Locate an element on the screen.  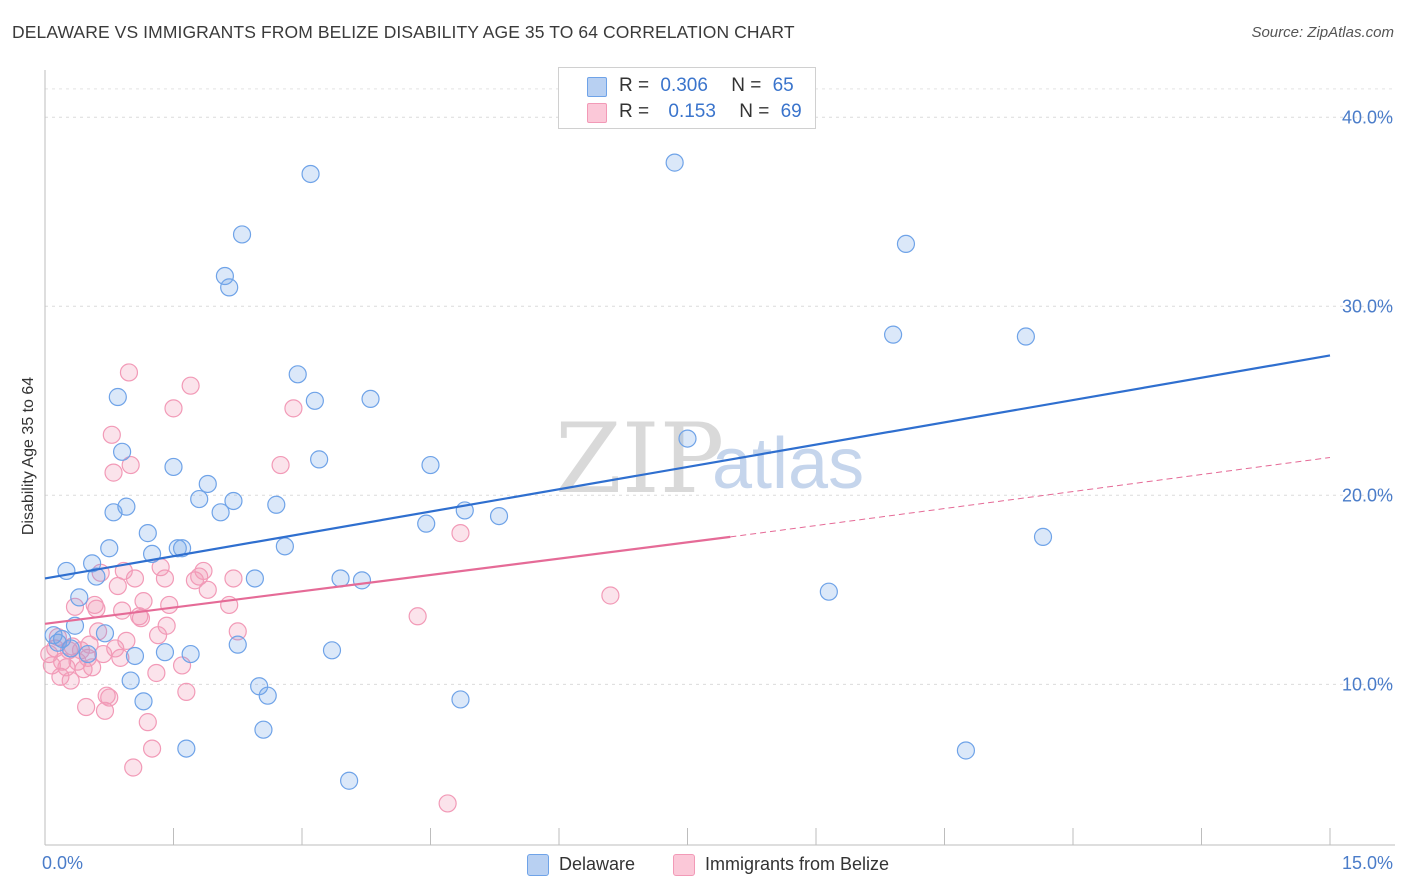
belize-trend-line is located at coordinates (387, 580).